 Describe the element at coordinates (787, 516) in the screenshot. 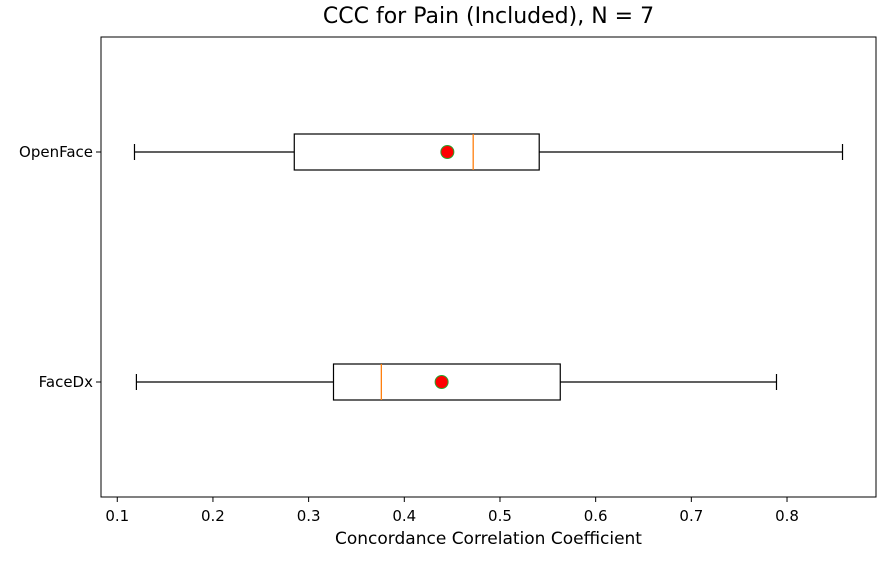

I see `x-tick-label: 0.8` at that location.